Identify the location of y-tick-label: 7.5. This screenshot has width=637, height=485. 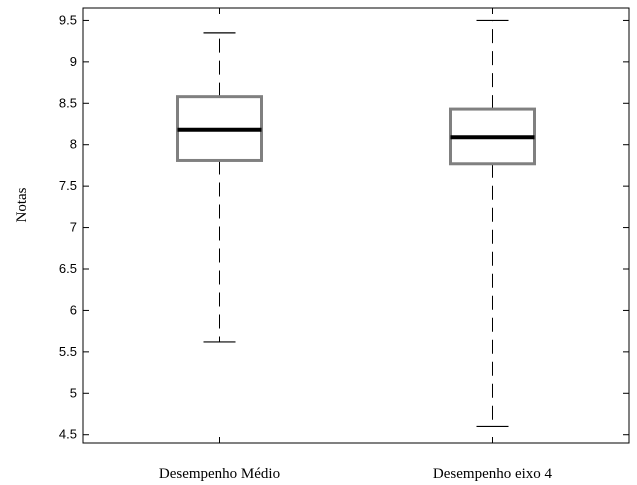
(68, 185).